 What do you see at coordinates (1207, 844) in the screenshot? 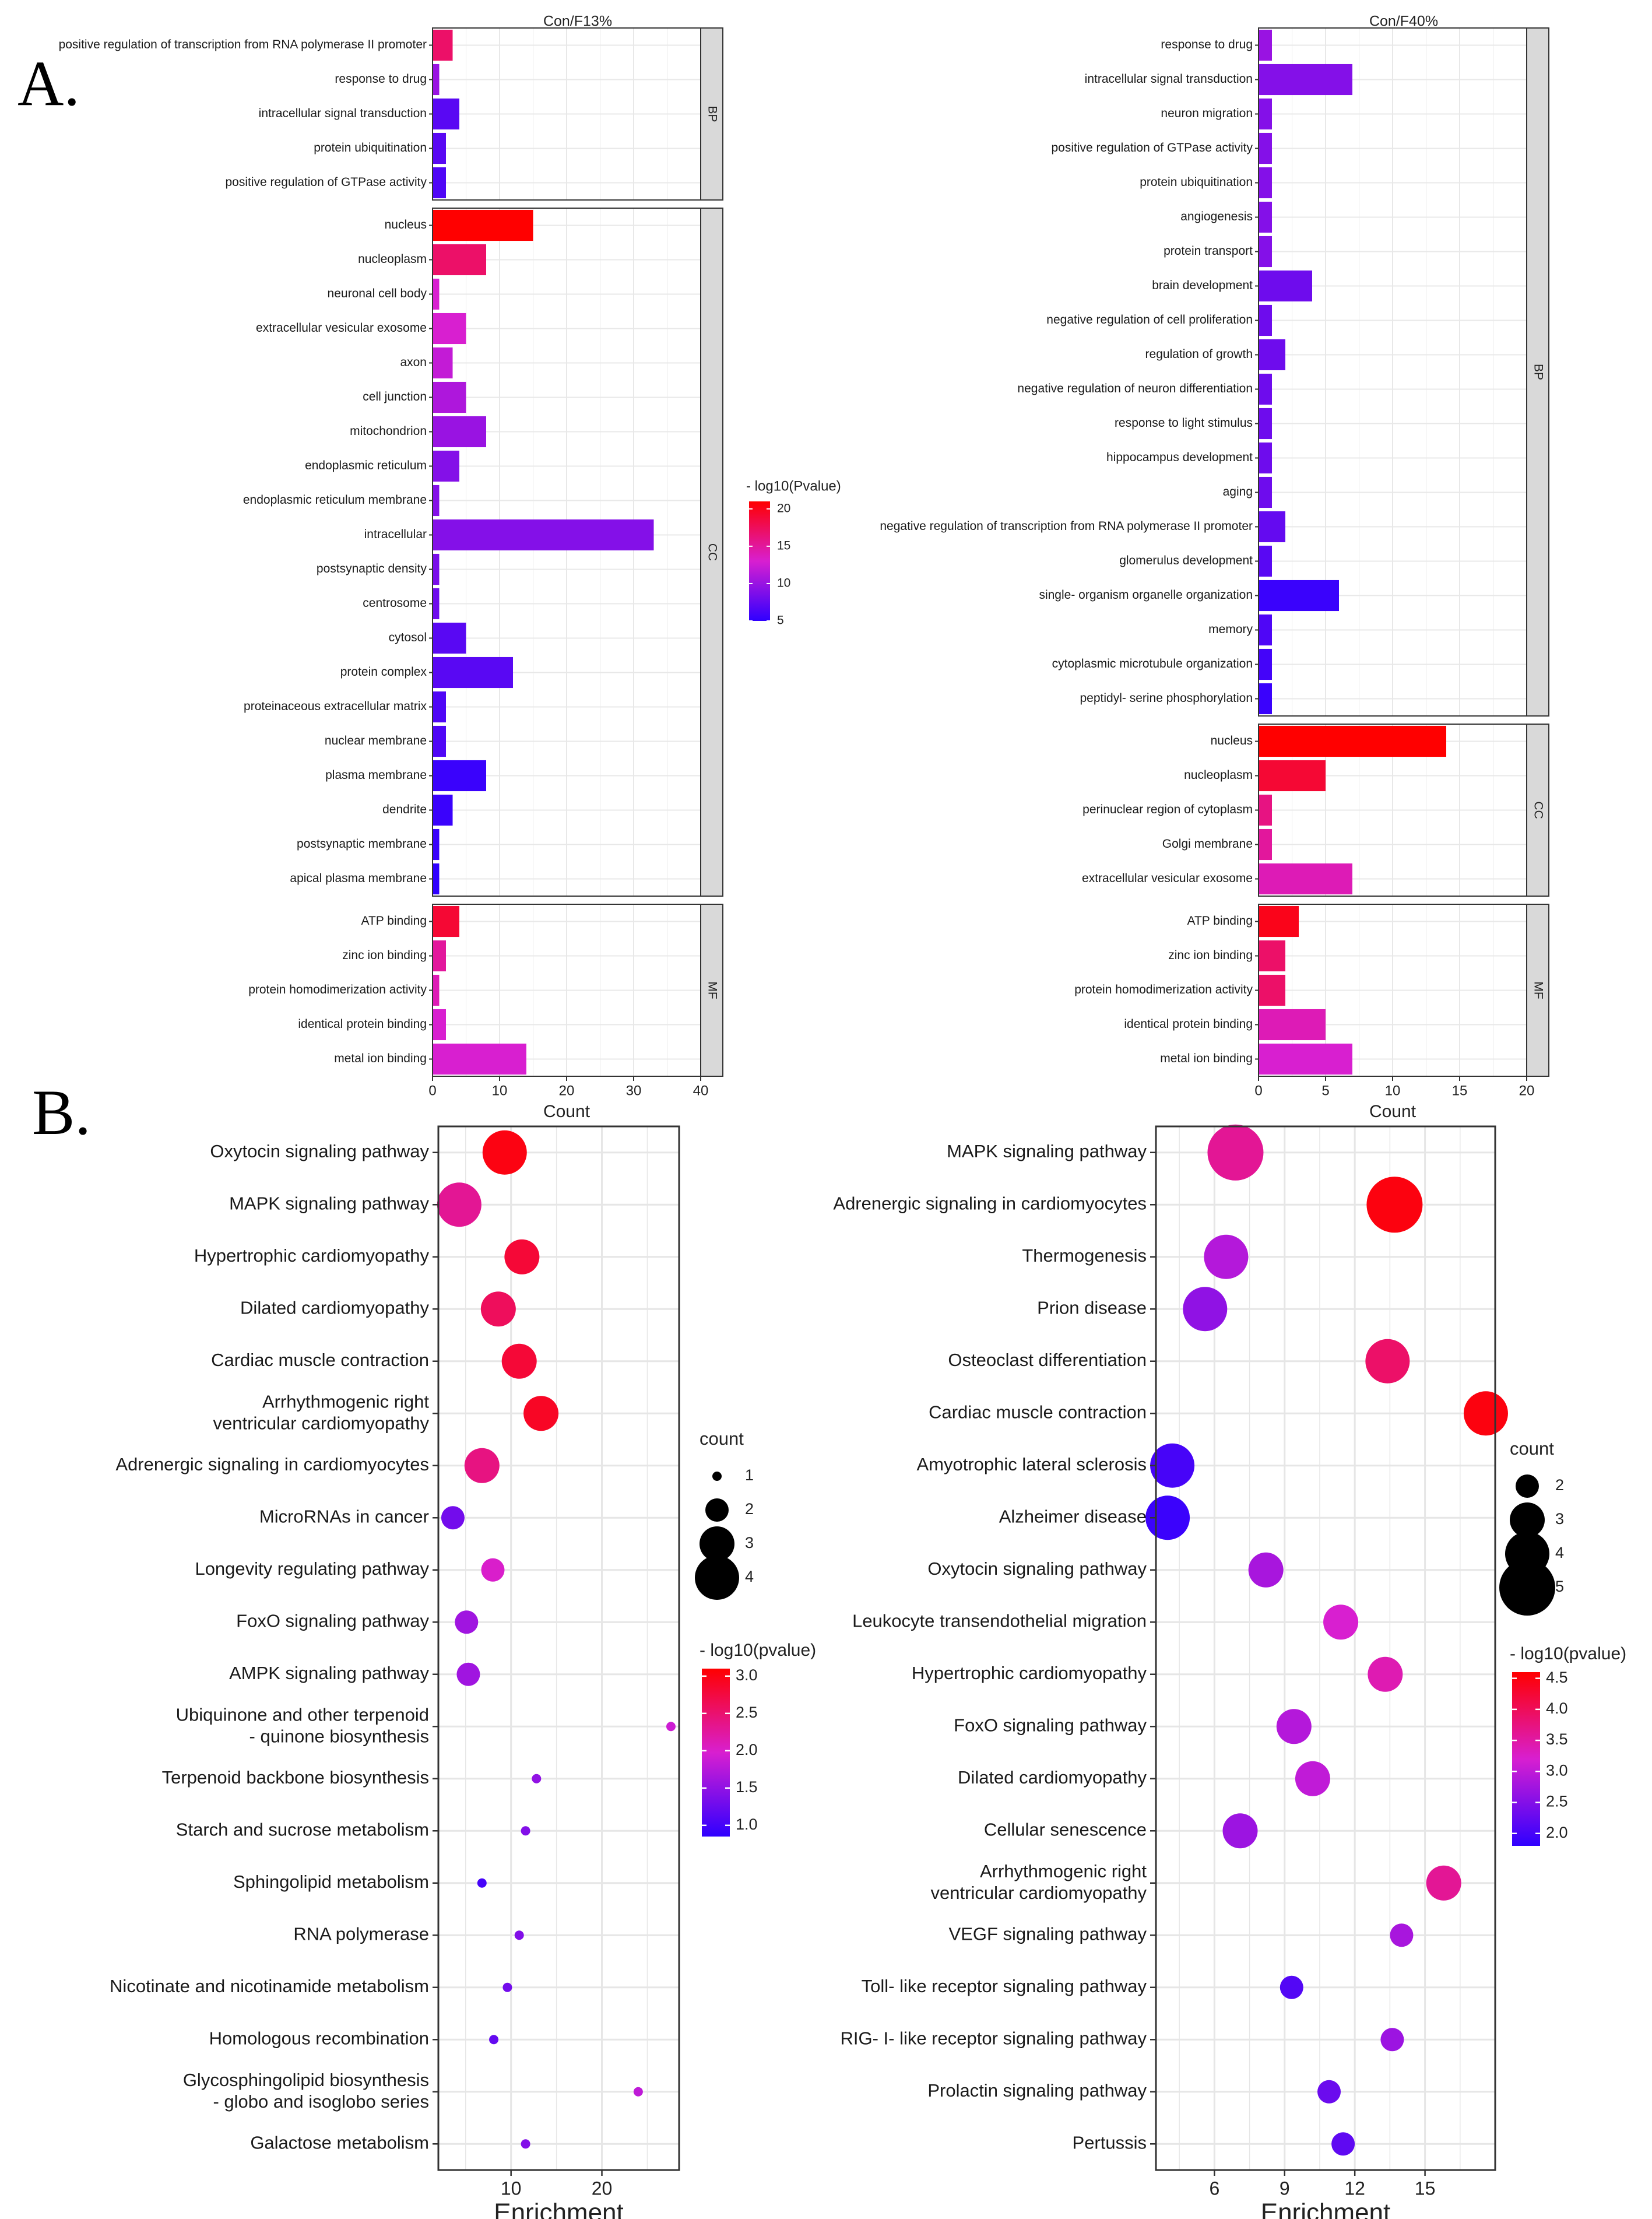
I see `term-label-golgi-membrane: Golgi membrane` at bounding box center [1207, 844].